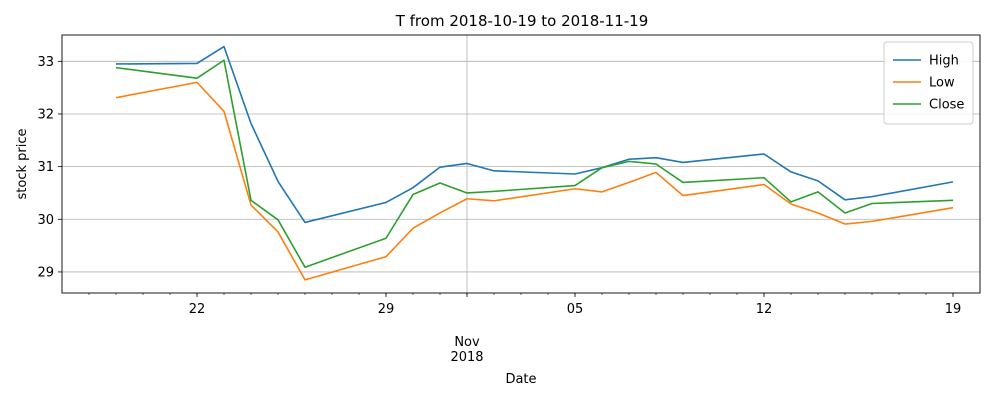 This screenshot has width=1000, height=404. I want to click on chart-title: T from 2018-10-19 to 2018-11-19, so click(522, 21).